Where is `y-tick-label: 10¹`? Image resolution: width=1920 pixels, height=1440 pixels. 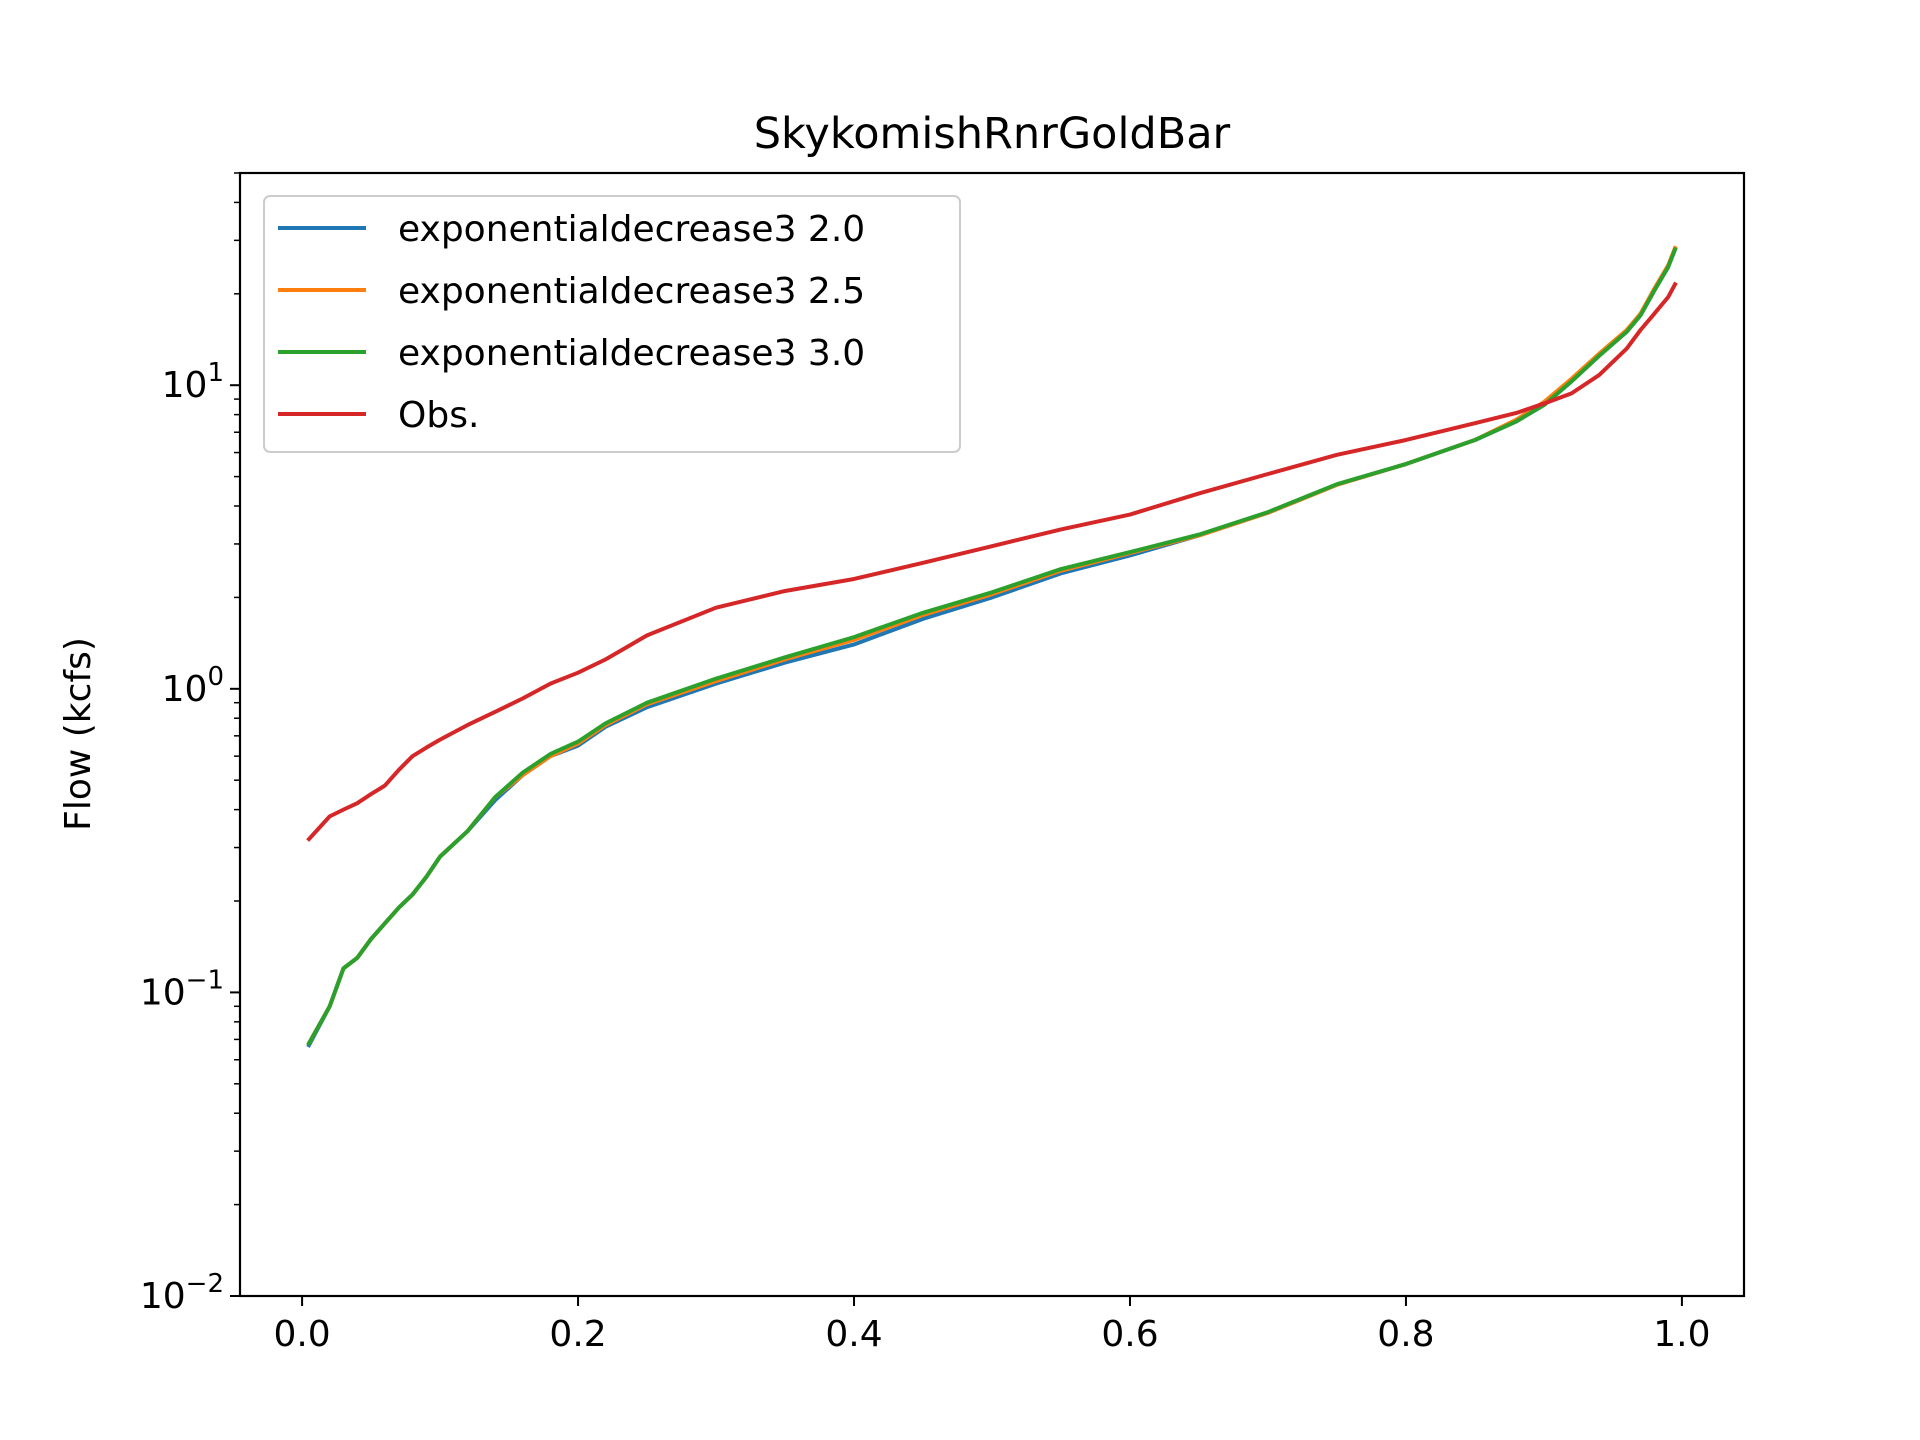
y-tick-label: 10¹ is located at coordinates (193, 382).